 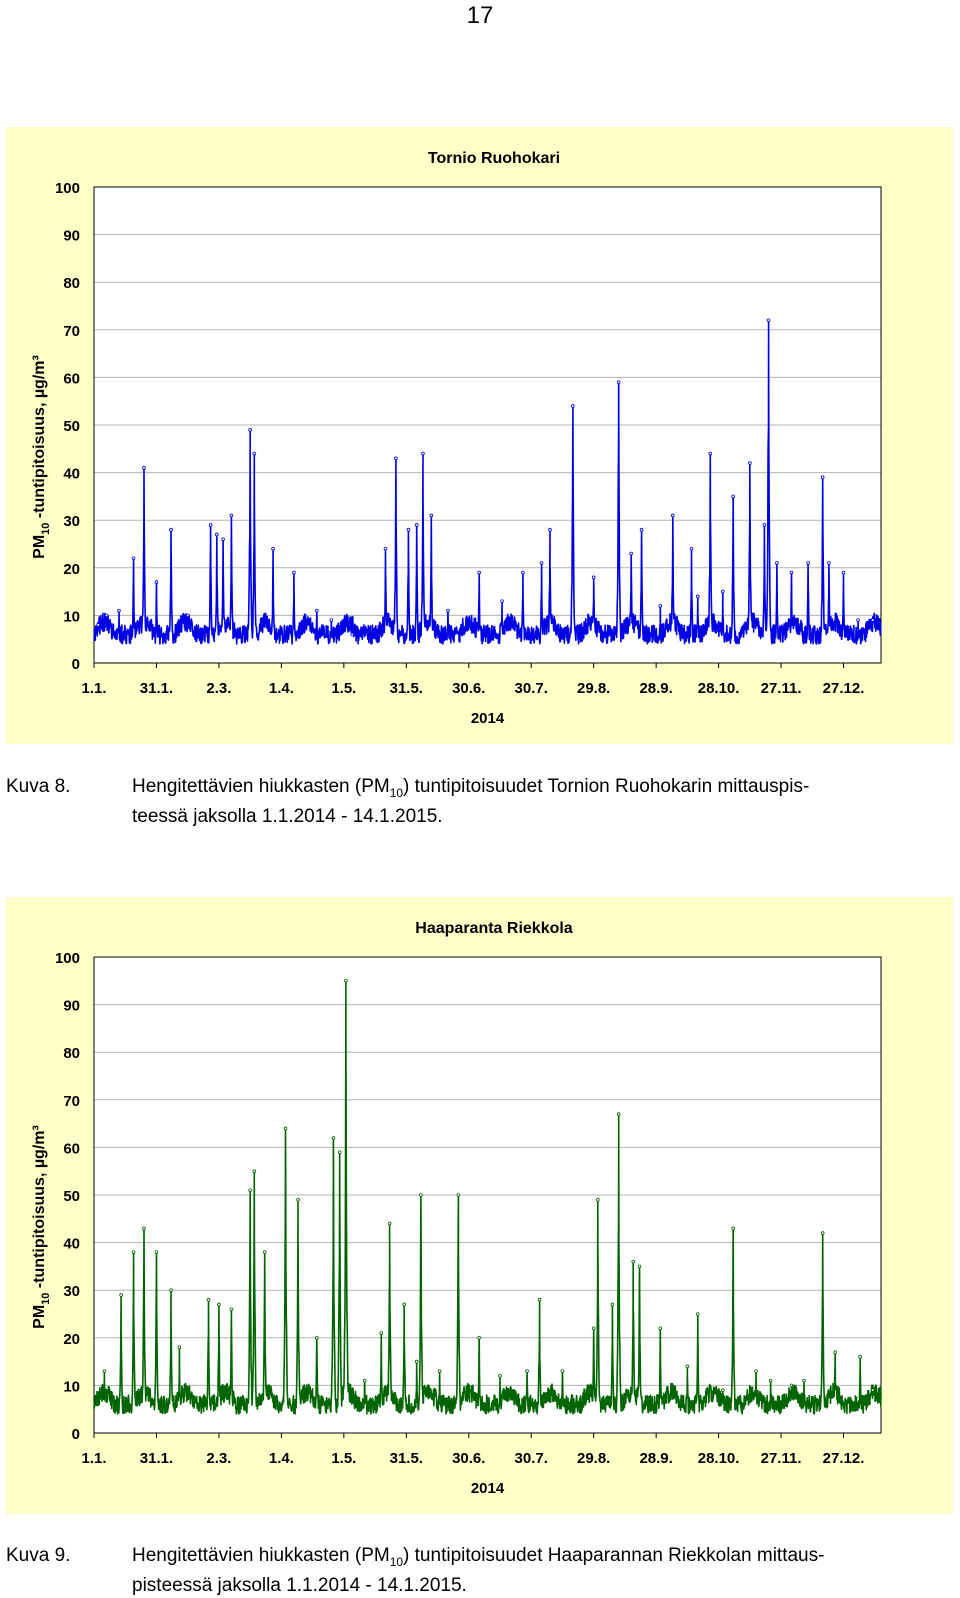 I want to click on y-axis-title: PM10 -tuntipitoisuus, µg/m³, so click(x=41, y=457).